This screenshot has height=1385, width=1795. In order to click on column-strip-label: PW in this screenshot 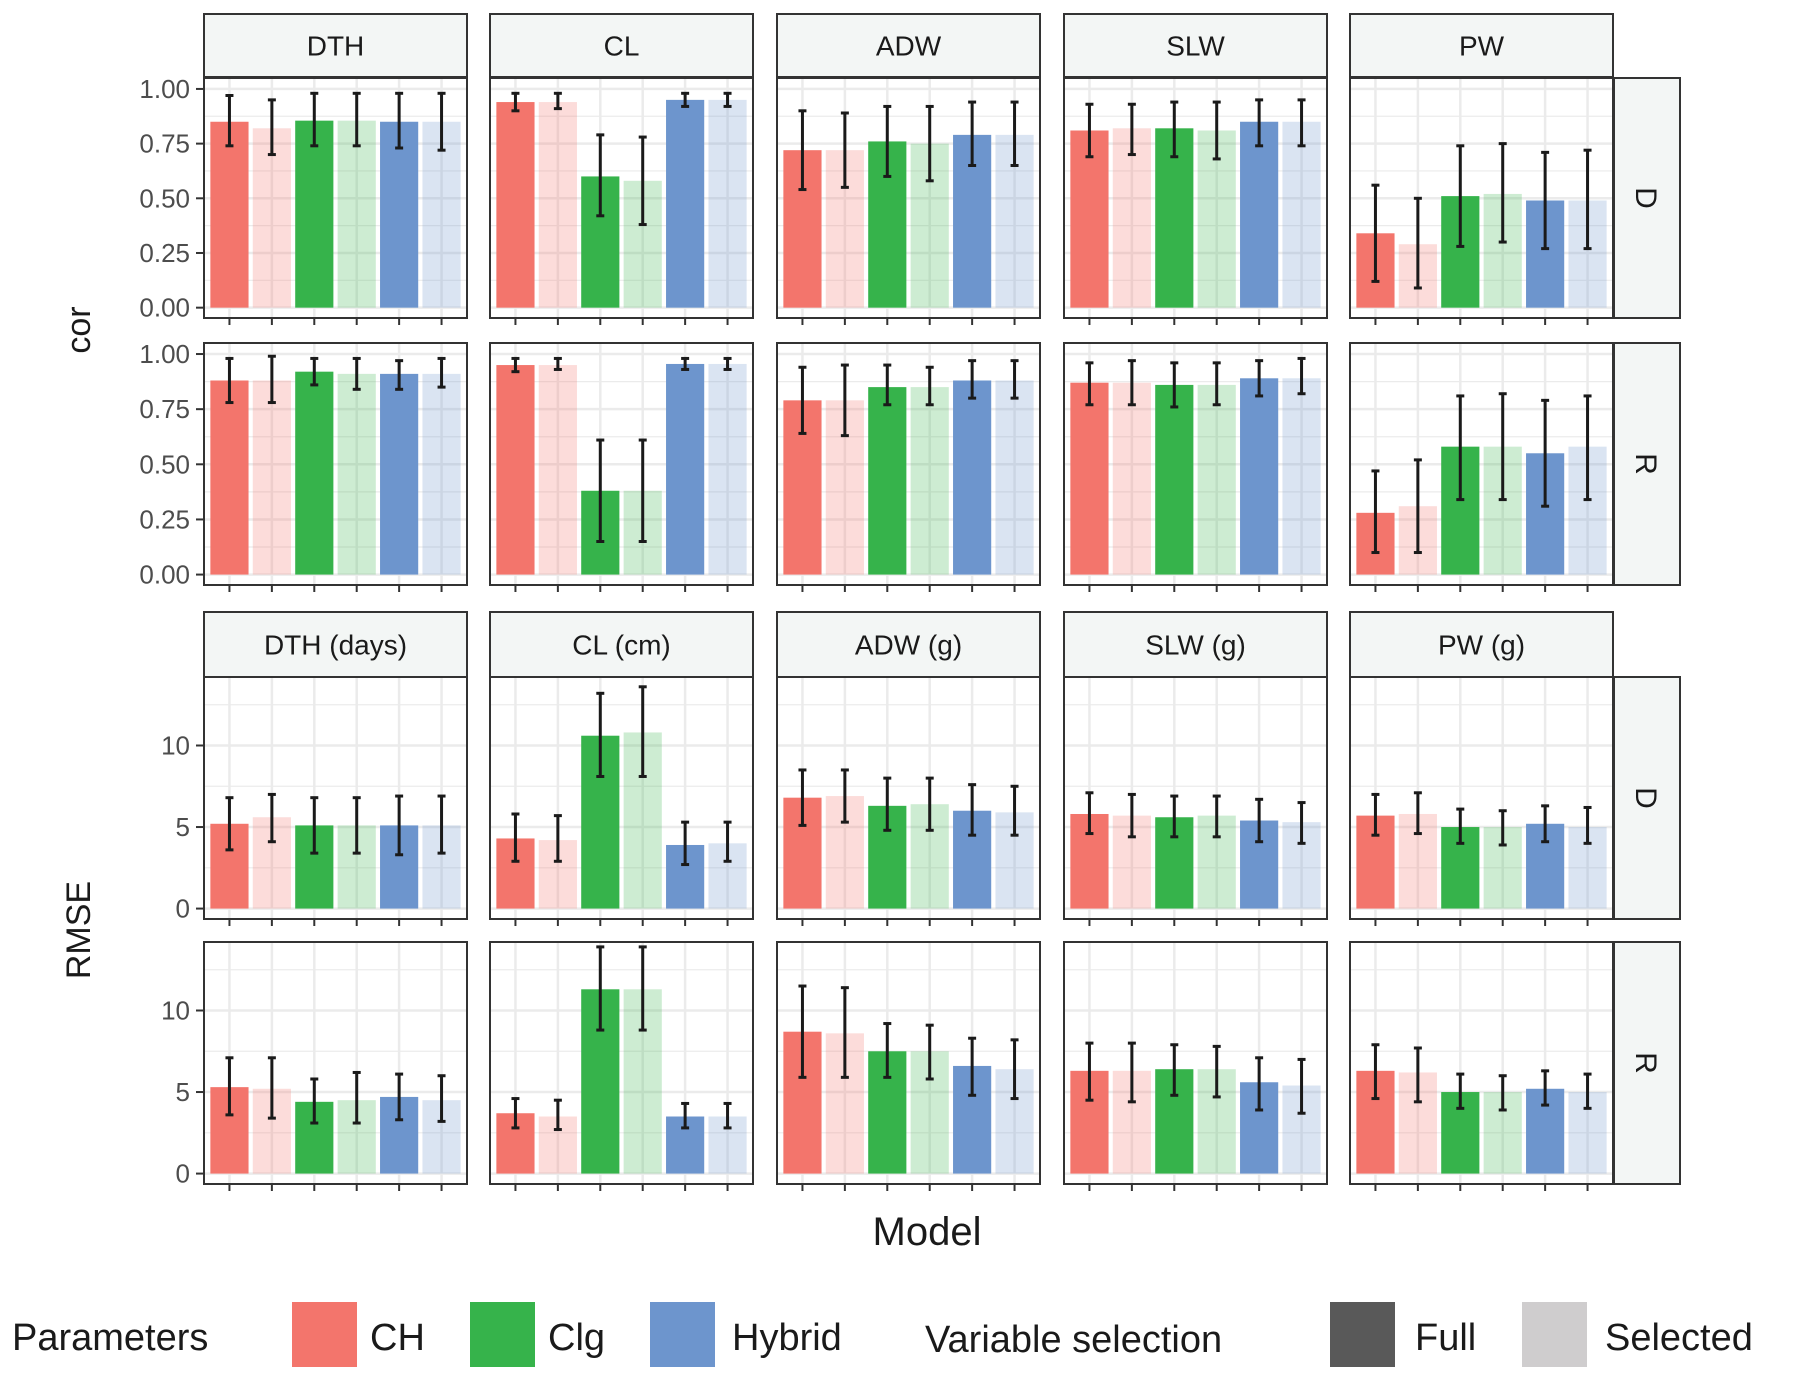, I will do `click(1482, 46)`.